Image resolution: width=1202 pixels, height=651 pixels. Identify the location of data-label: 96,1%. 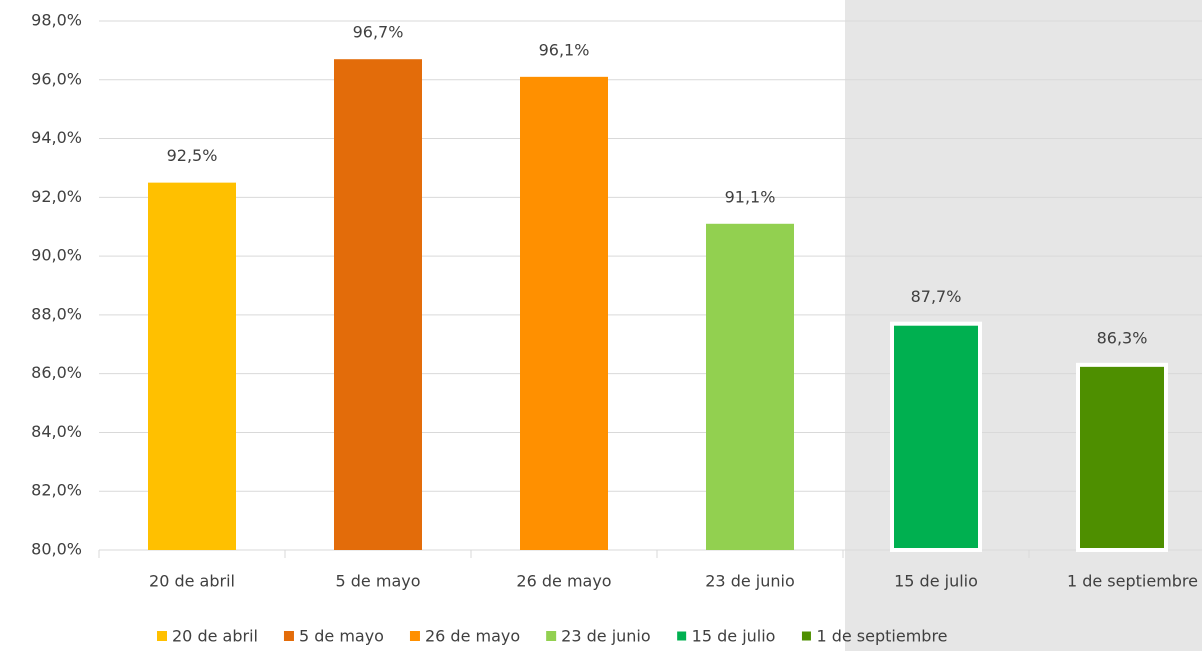
(564, 49).